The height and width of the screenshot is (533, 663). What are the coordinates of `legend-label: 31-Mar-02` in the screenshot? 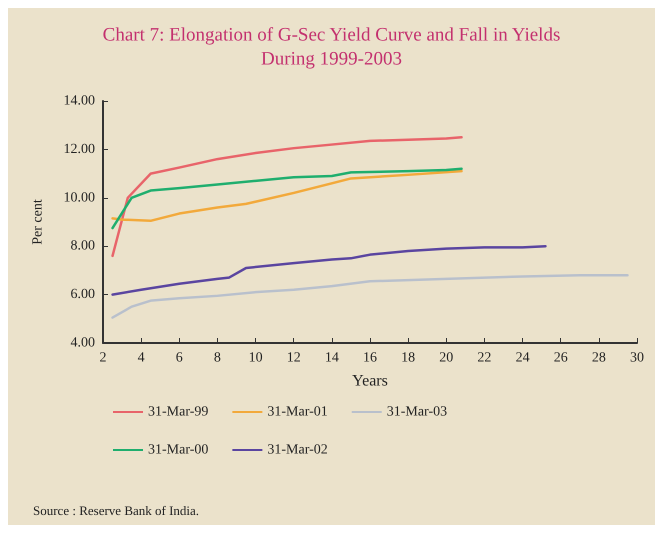 It's located at (297, 450).